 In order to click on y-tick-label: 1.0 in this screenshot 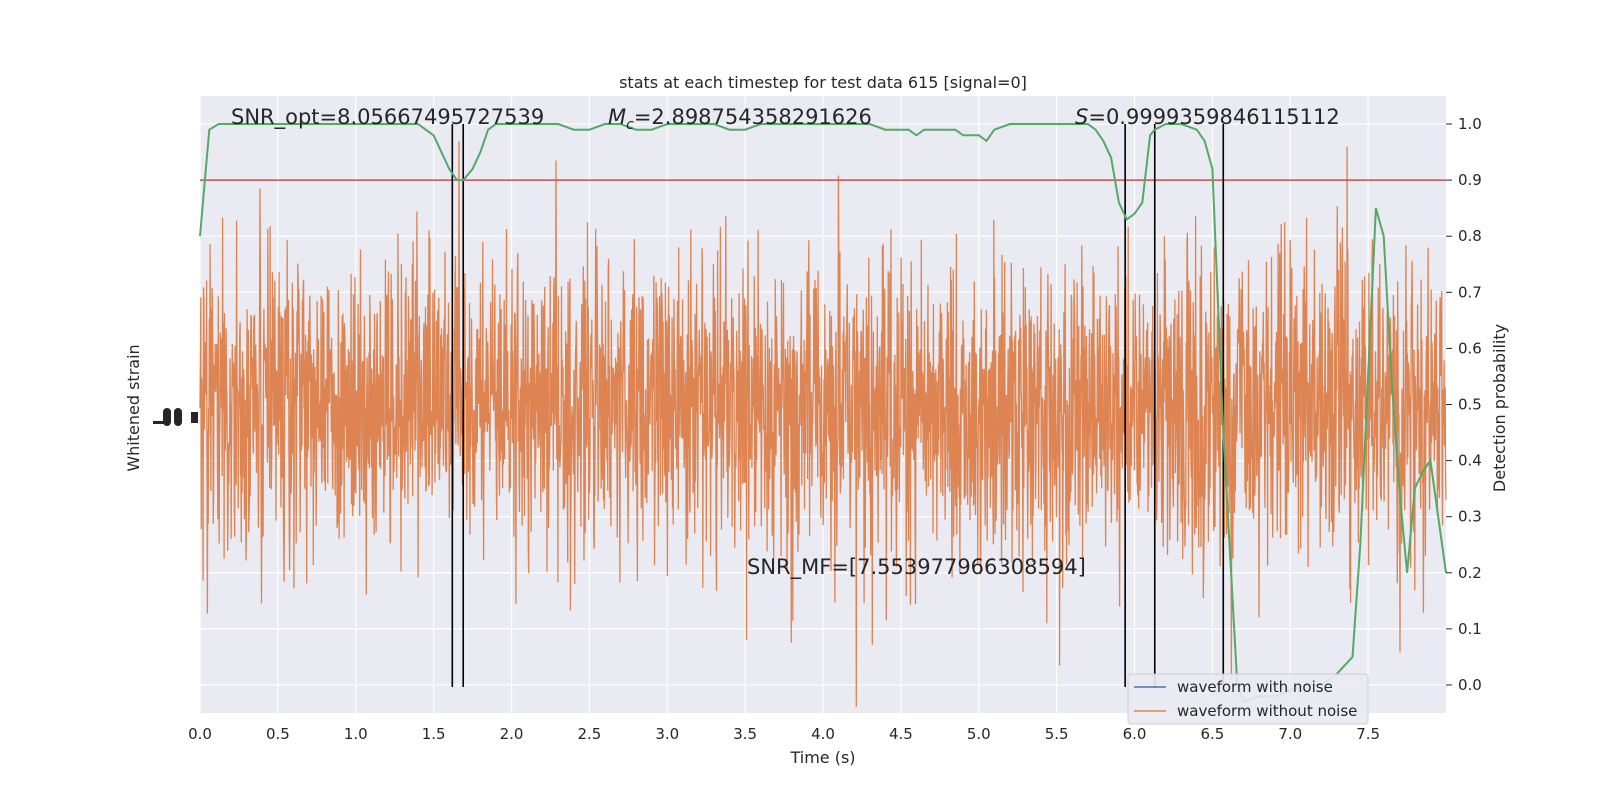, I will do `click(1470, 124)`.